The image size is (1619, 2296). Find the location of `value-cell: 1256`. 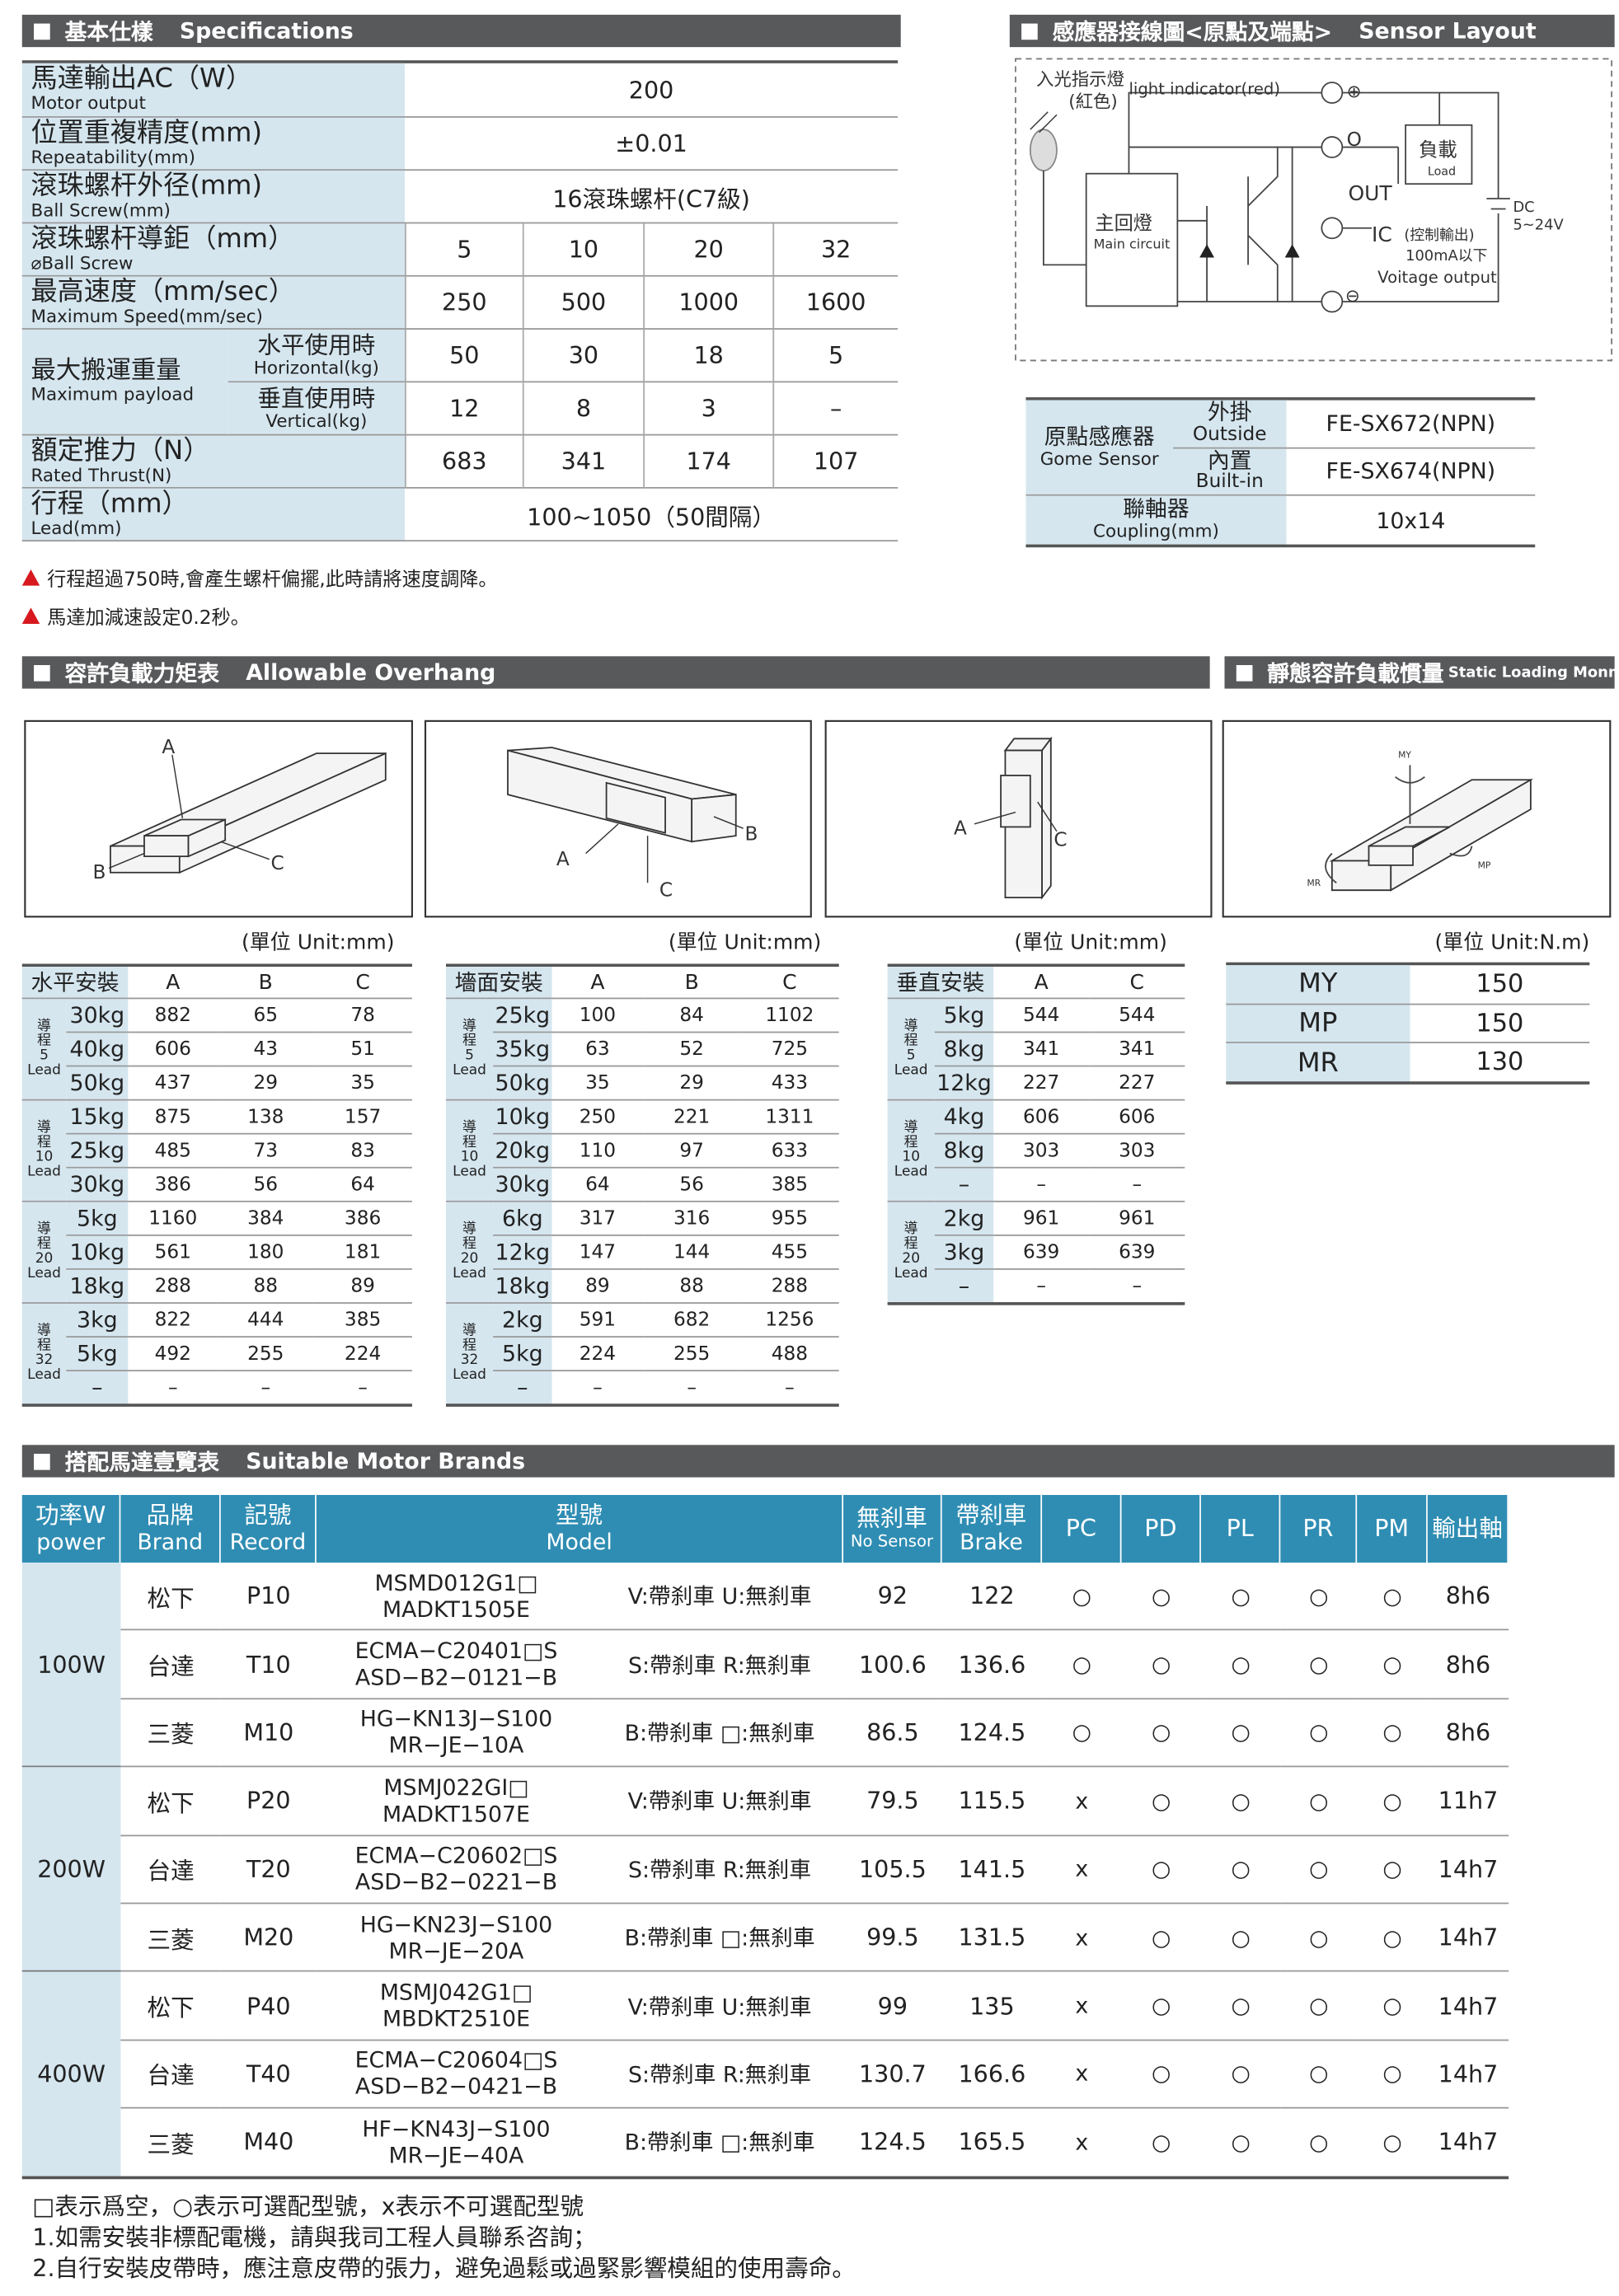

value-cell: 1256 is located at coordinates (789, 1321).